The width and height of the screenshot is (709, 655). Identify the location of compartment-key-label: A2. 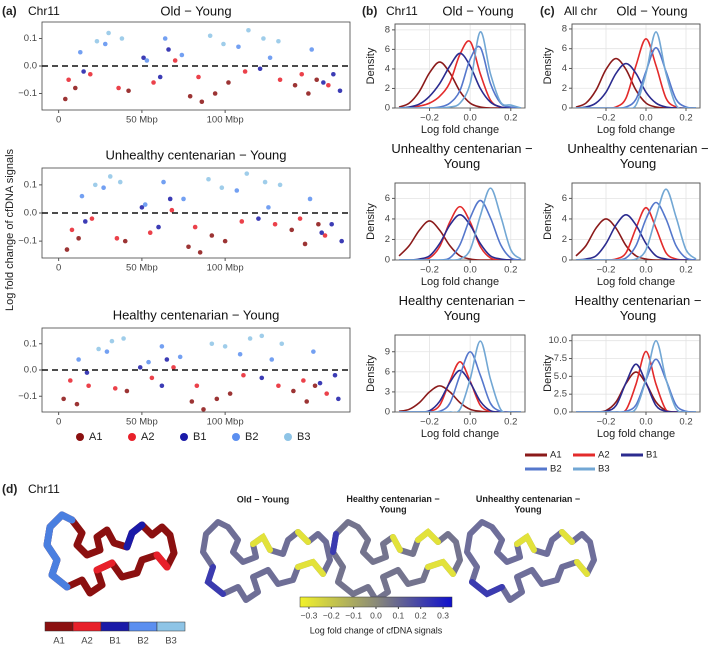
(87, 641).